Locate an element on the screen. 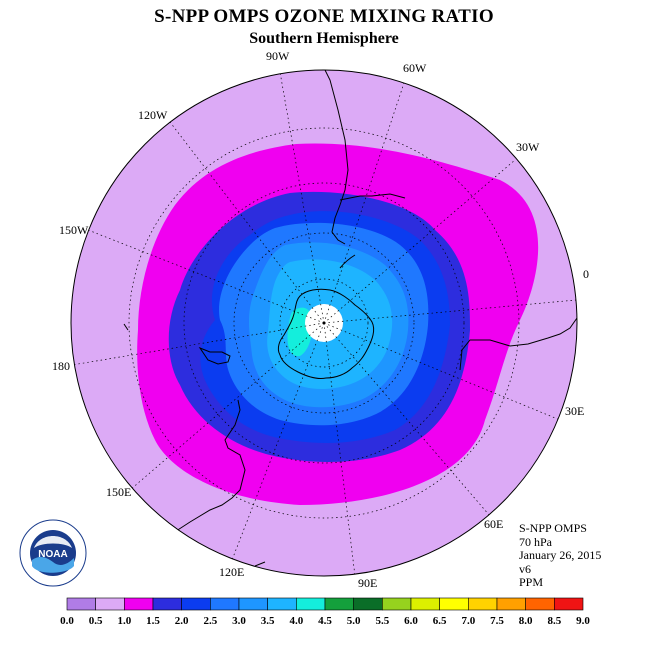 This screenshot has height=648, width=648. new-zealand-coastline is located at coordinates (177, 344).